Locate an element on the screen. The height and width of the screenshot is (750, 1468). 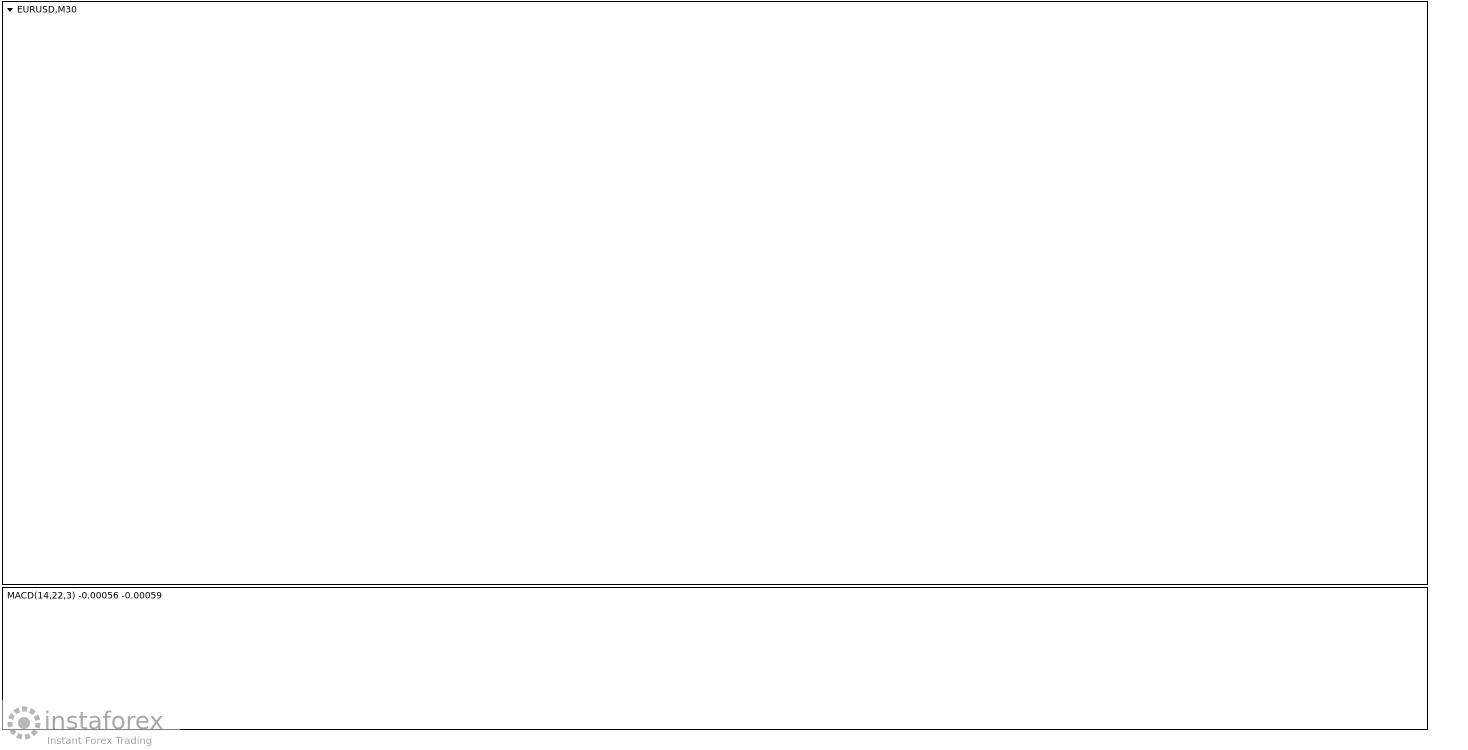
watermark-icon is located at coordinates (24, 723).